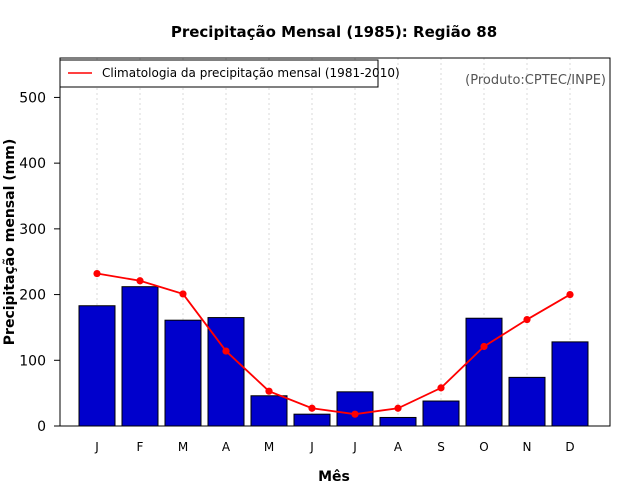  I want to click on y-tick-label: 200, so click(32, 296).